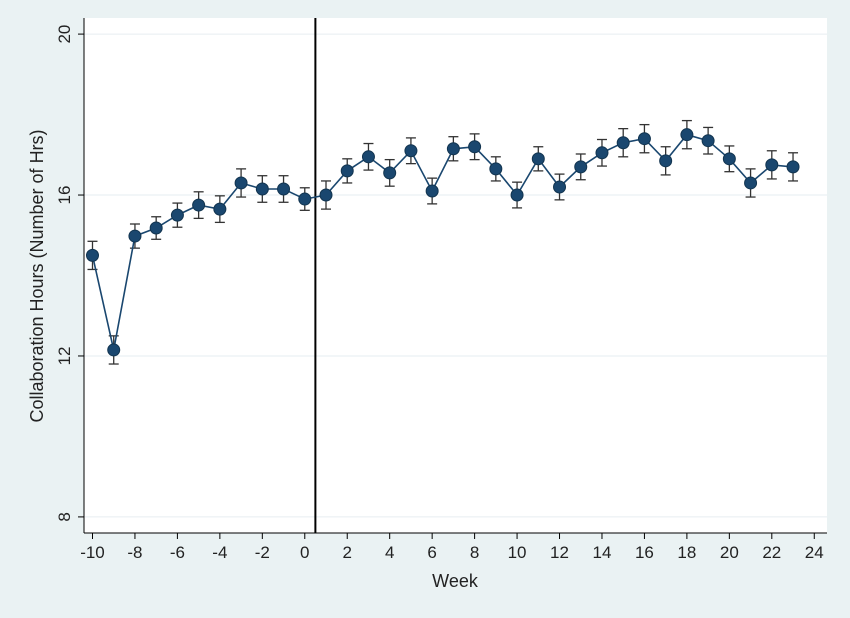  I want to click on y-ticks: 8 12 16 20, so click(69, 273).